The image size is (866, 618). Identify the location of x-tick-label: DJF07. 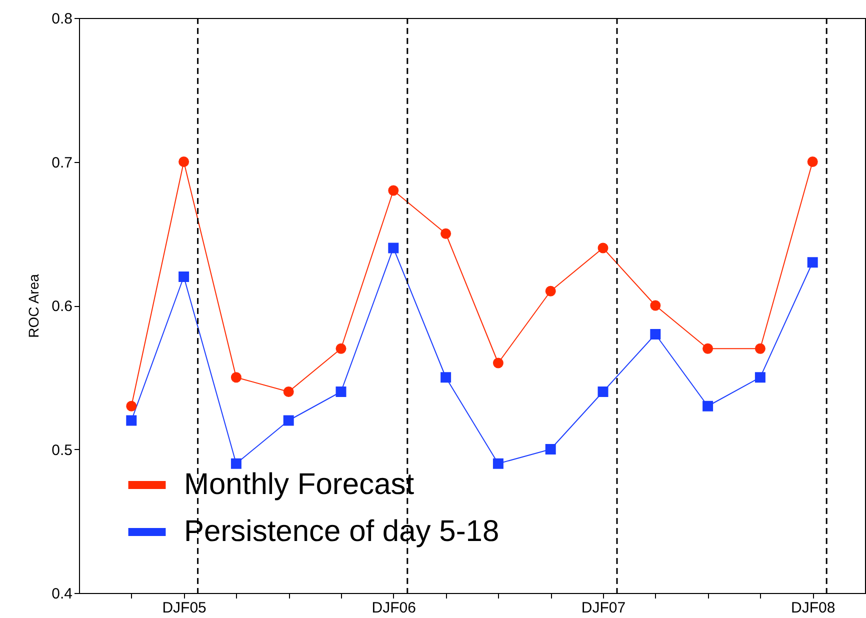
(603, 608).